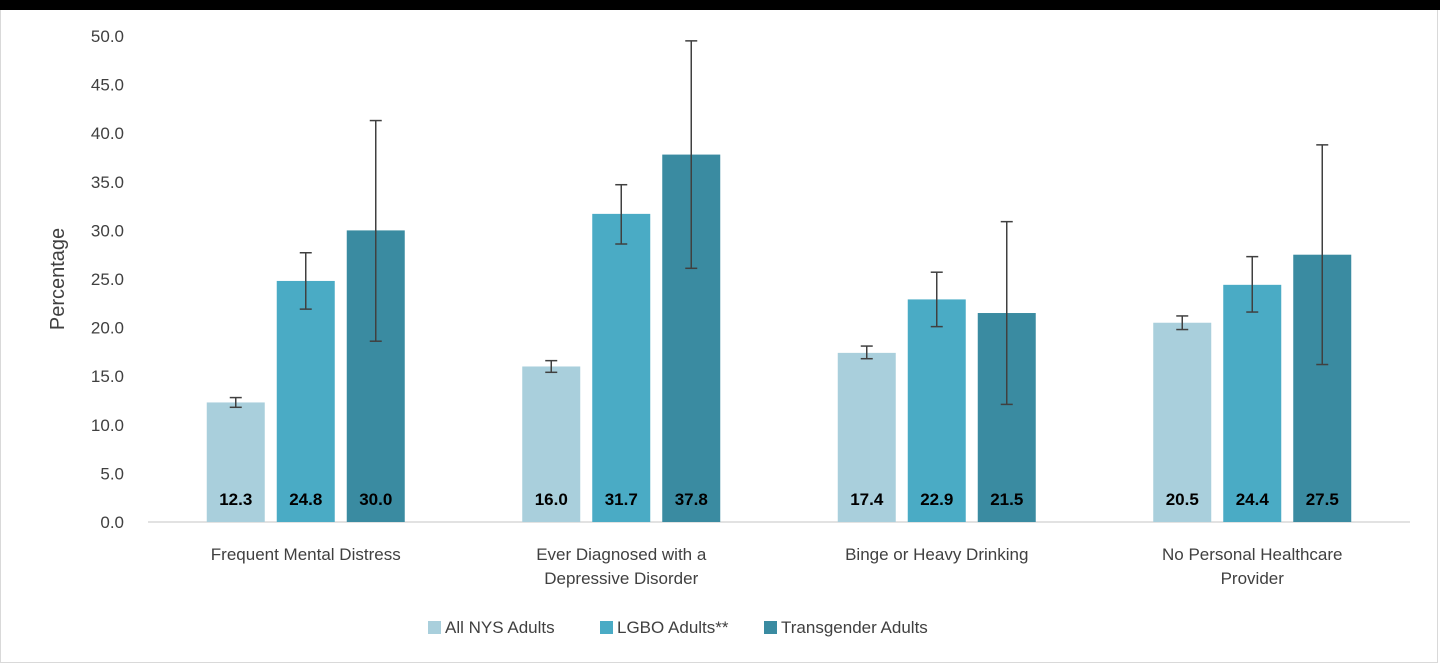 The height and width of the screenshot is (664, 1440). I want to click on x-category-label: Depressive Disorder, so click(621, 578).